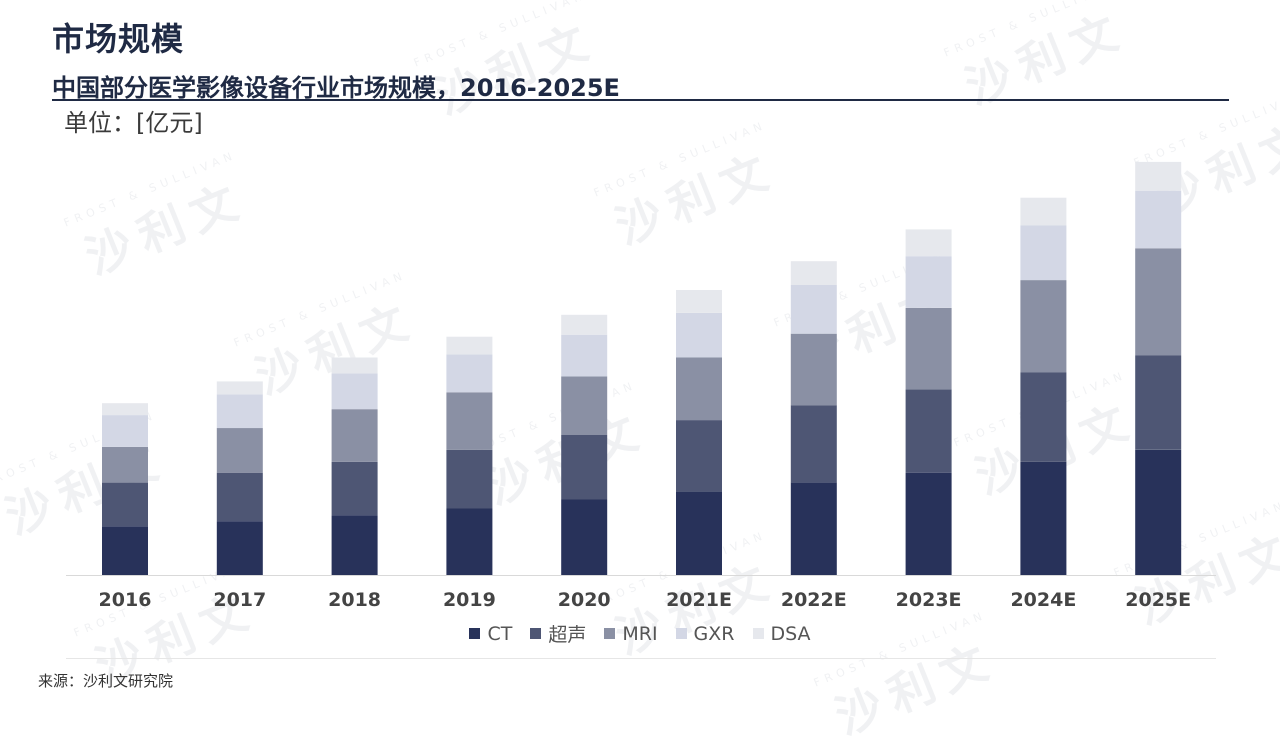  I want to click on x-tick-label: 2016, so click(125, 600).